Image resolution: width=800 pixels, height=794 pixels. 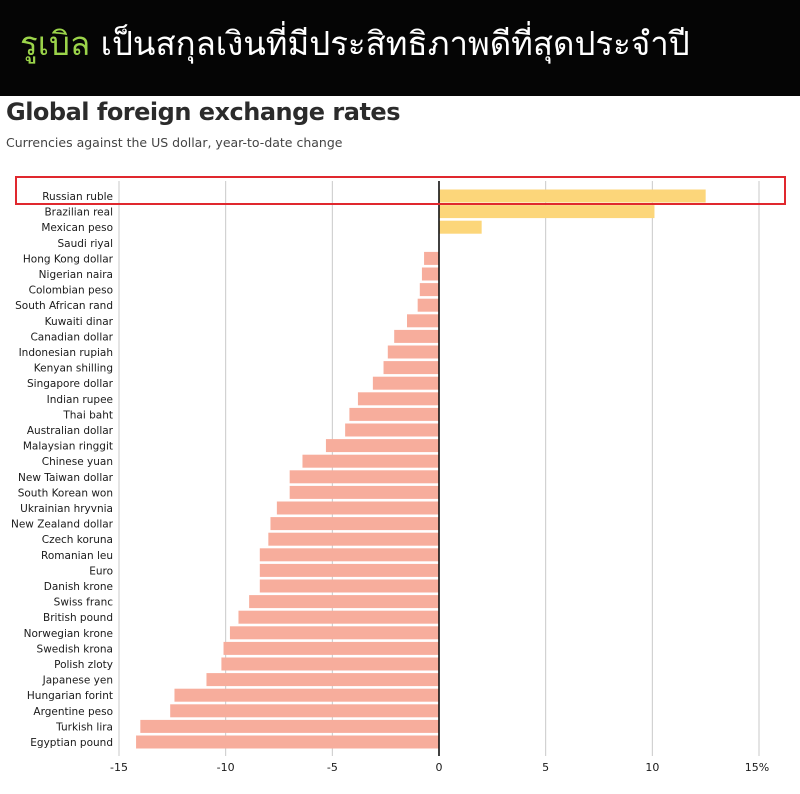 What do you see at coordinates (68, 259) in the screenshot?
I see `category-label: Hong Kong dollar` at bounding box center [68, 259].